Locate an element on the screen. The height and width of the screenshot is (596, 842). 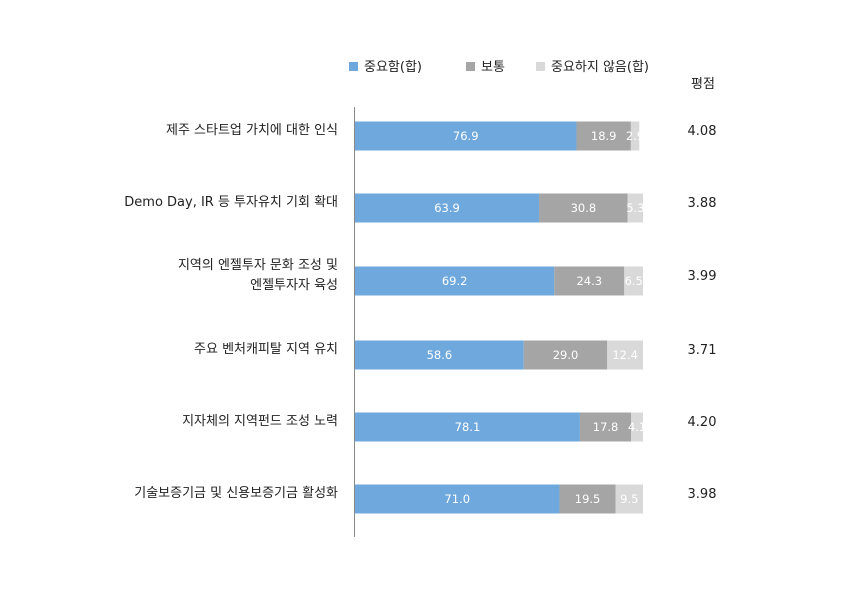
score-value: 4.08 is located at coordinates (702, 131).